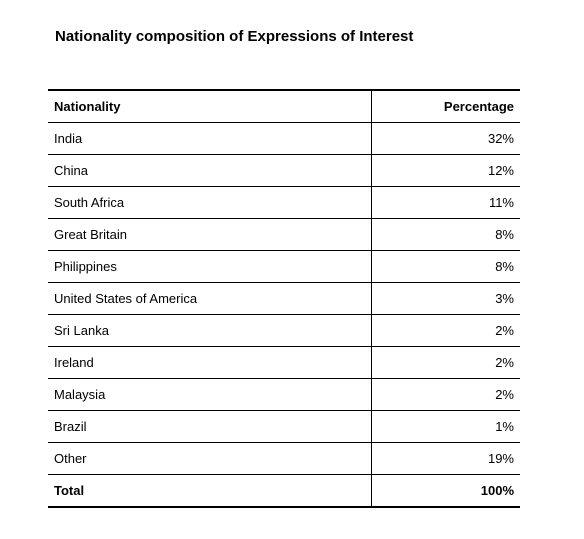  I want to click on table-row: Other 19%, so click(284, 458).